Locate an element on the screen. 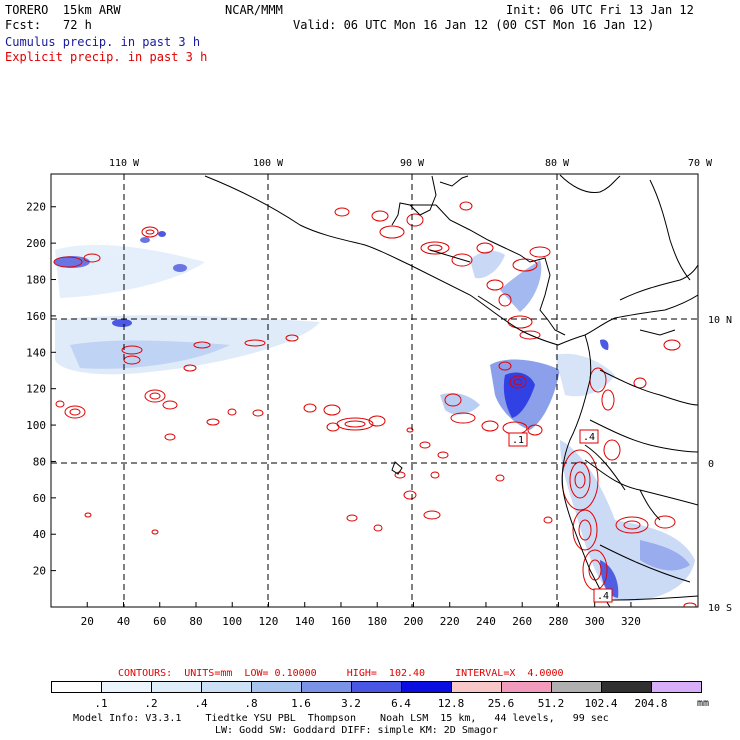  colorbar-label: 6.4 is located at coordinates (401, 703).